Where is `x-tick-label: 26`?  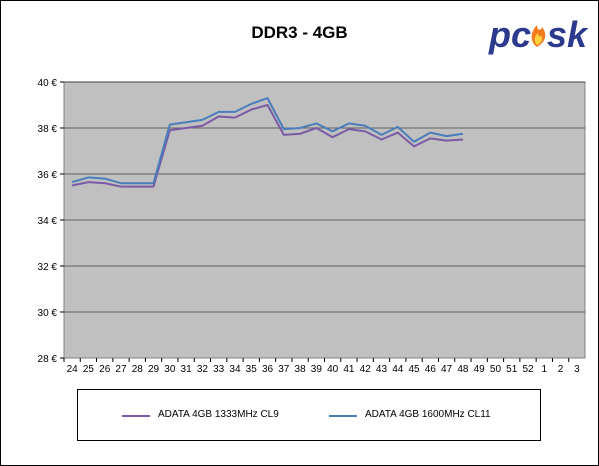 x-tick-label: 26 is located at coordinates (105, 369).